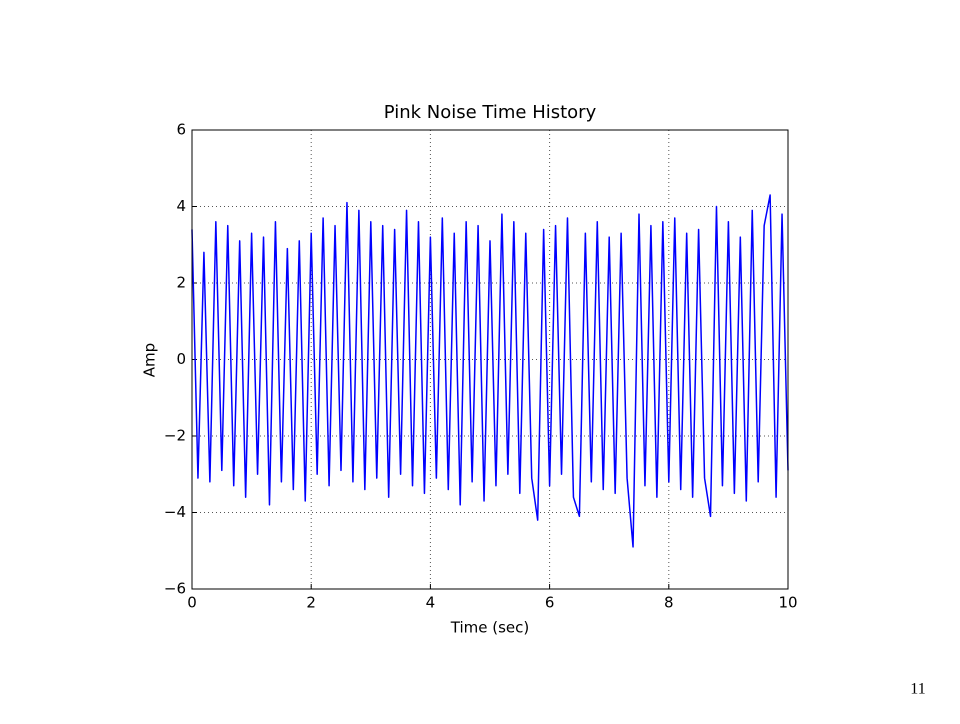 This screenshot has width=960, height=724. What do you see at coordinates (181, 359) in the screenshot?
I see `y-tick-label: 0` at bounding box center [181, 359].